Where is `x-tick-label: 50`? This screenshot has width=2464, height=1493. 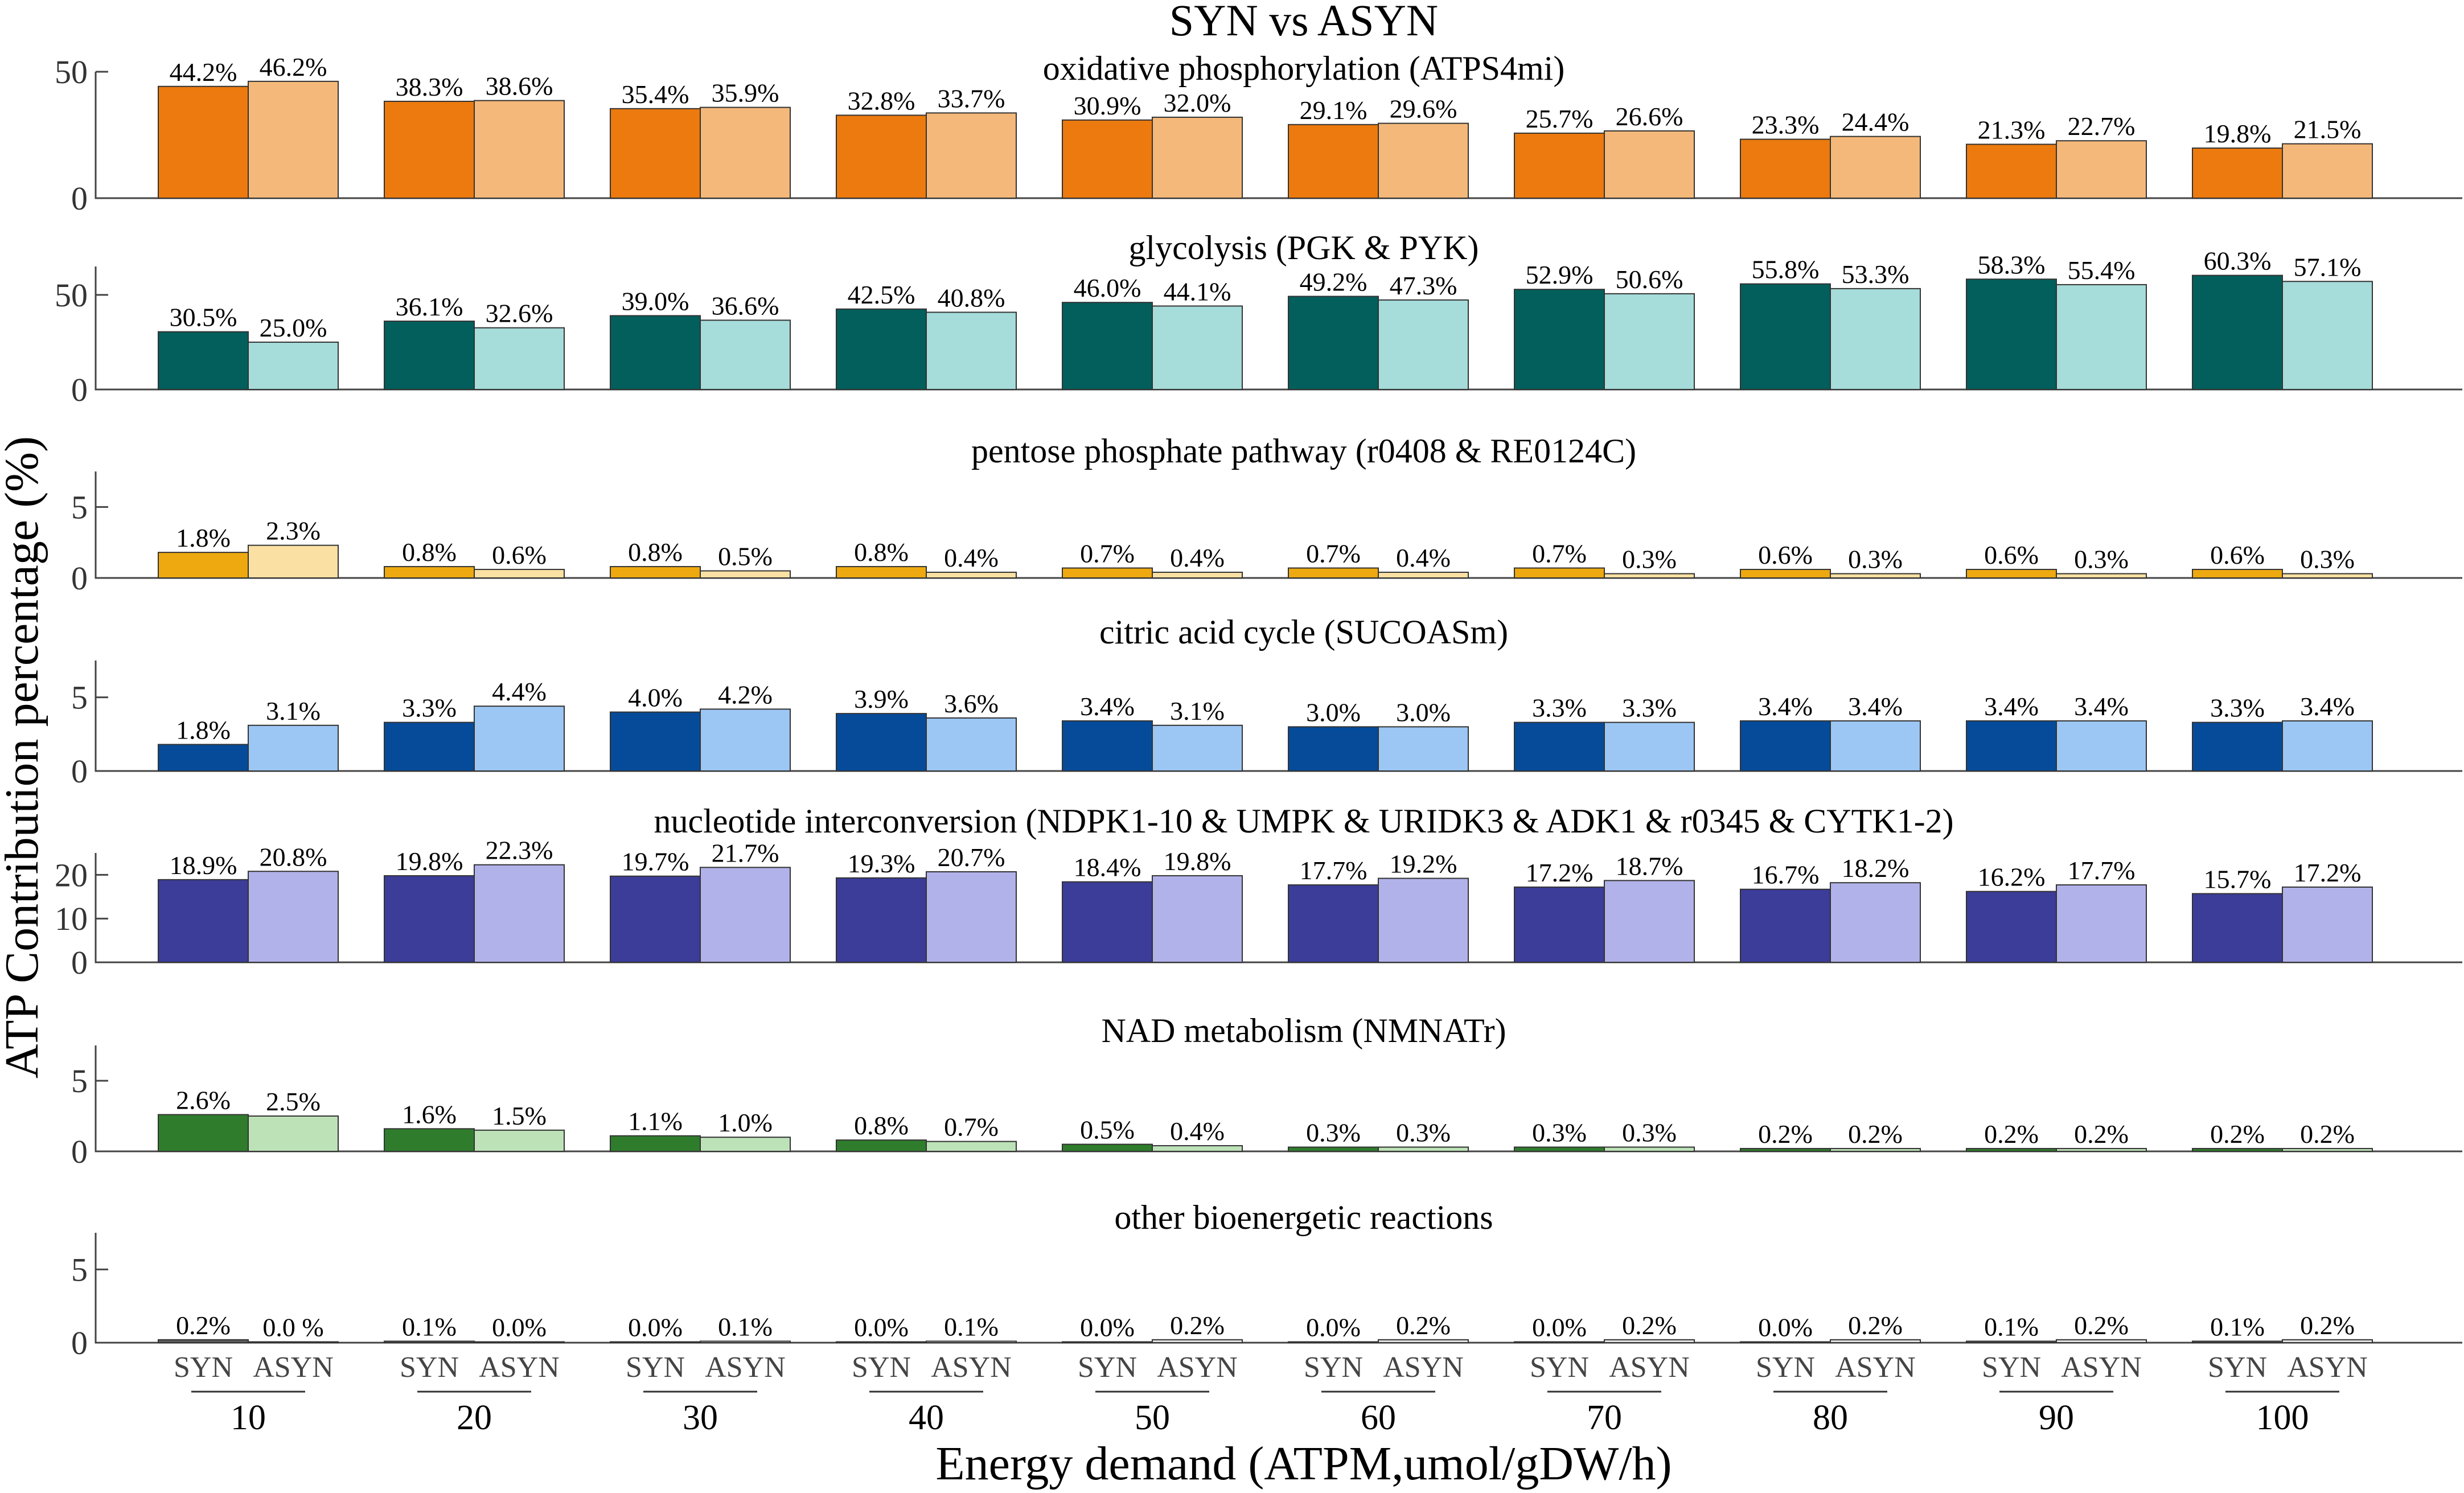
x-tick-label: 50 is located at coordinates (1152, 1417).